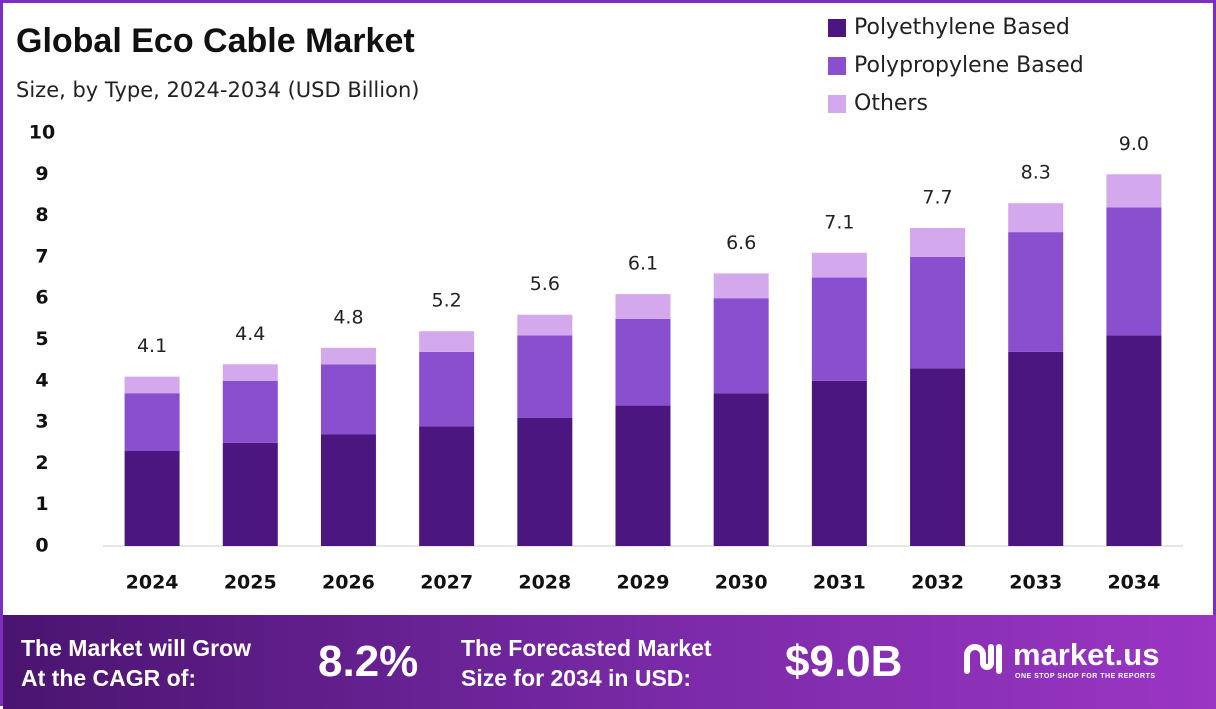  What do you see at coordinates (643, 264) in the screenshot?
I see `total-label: 6.1` at bounding box center [643, 264].